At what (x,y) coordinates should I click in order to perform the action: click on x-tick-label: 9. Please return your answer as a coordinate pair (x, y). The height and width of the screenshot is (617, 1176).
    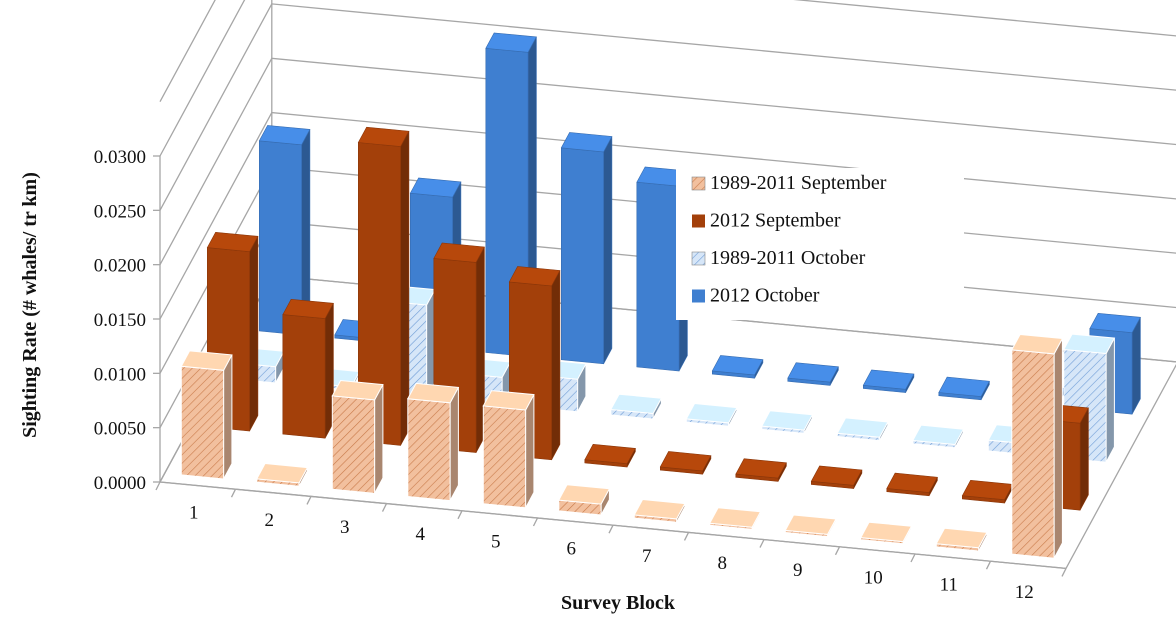
    Looking at the image, I should click on (798, 570).